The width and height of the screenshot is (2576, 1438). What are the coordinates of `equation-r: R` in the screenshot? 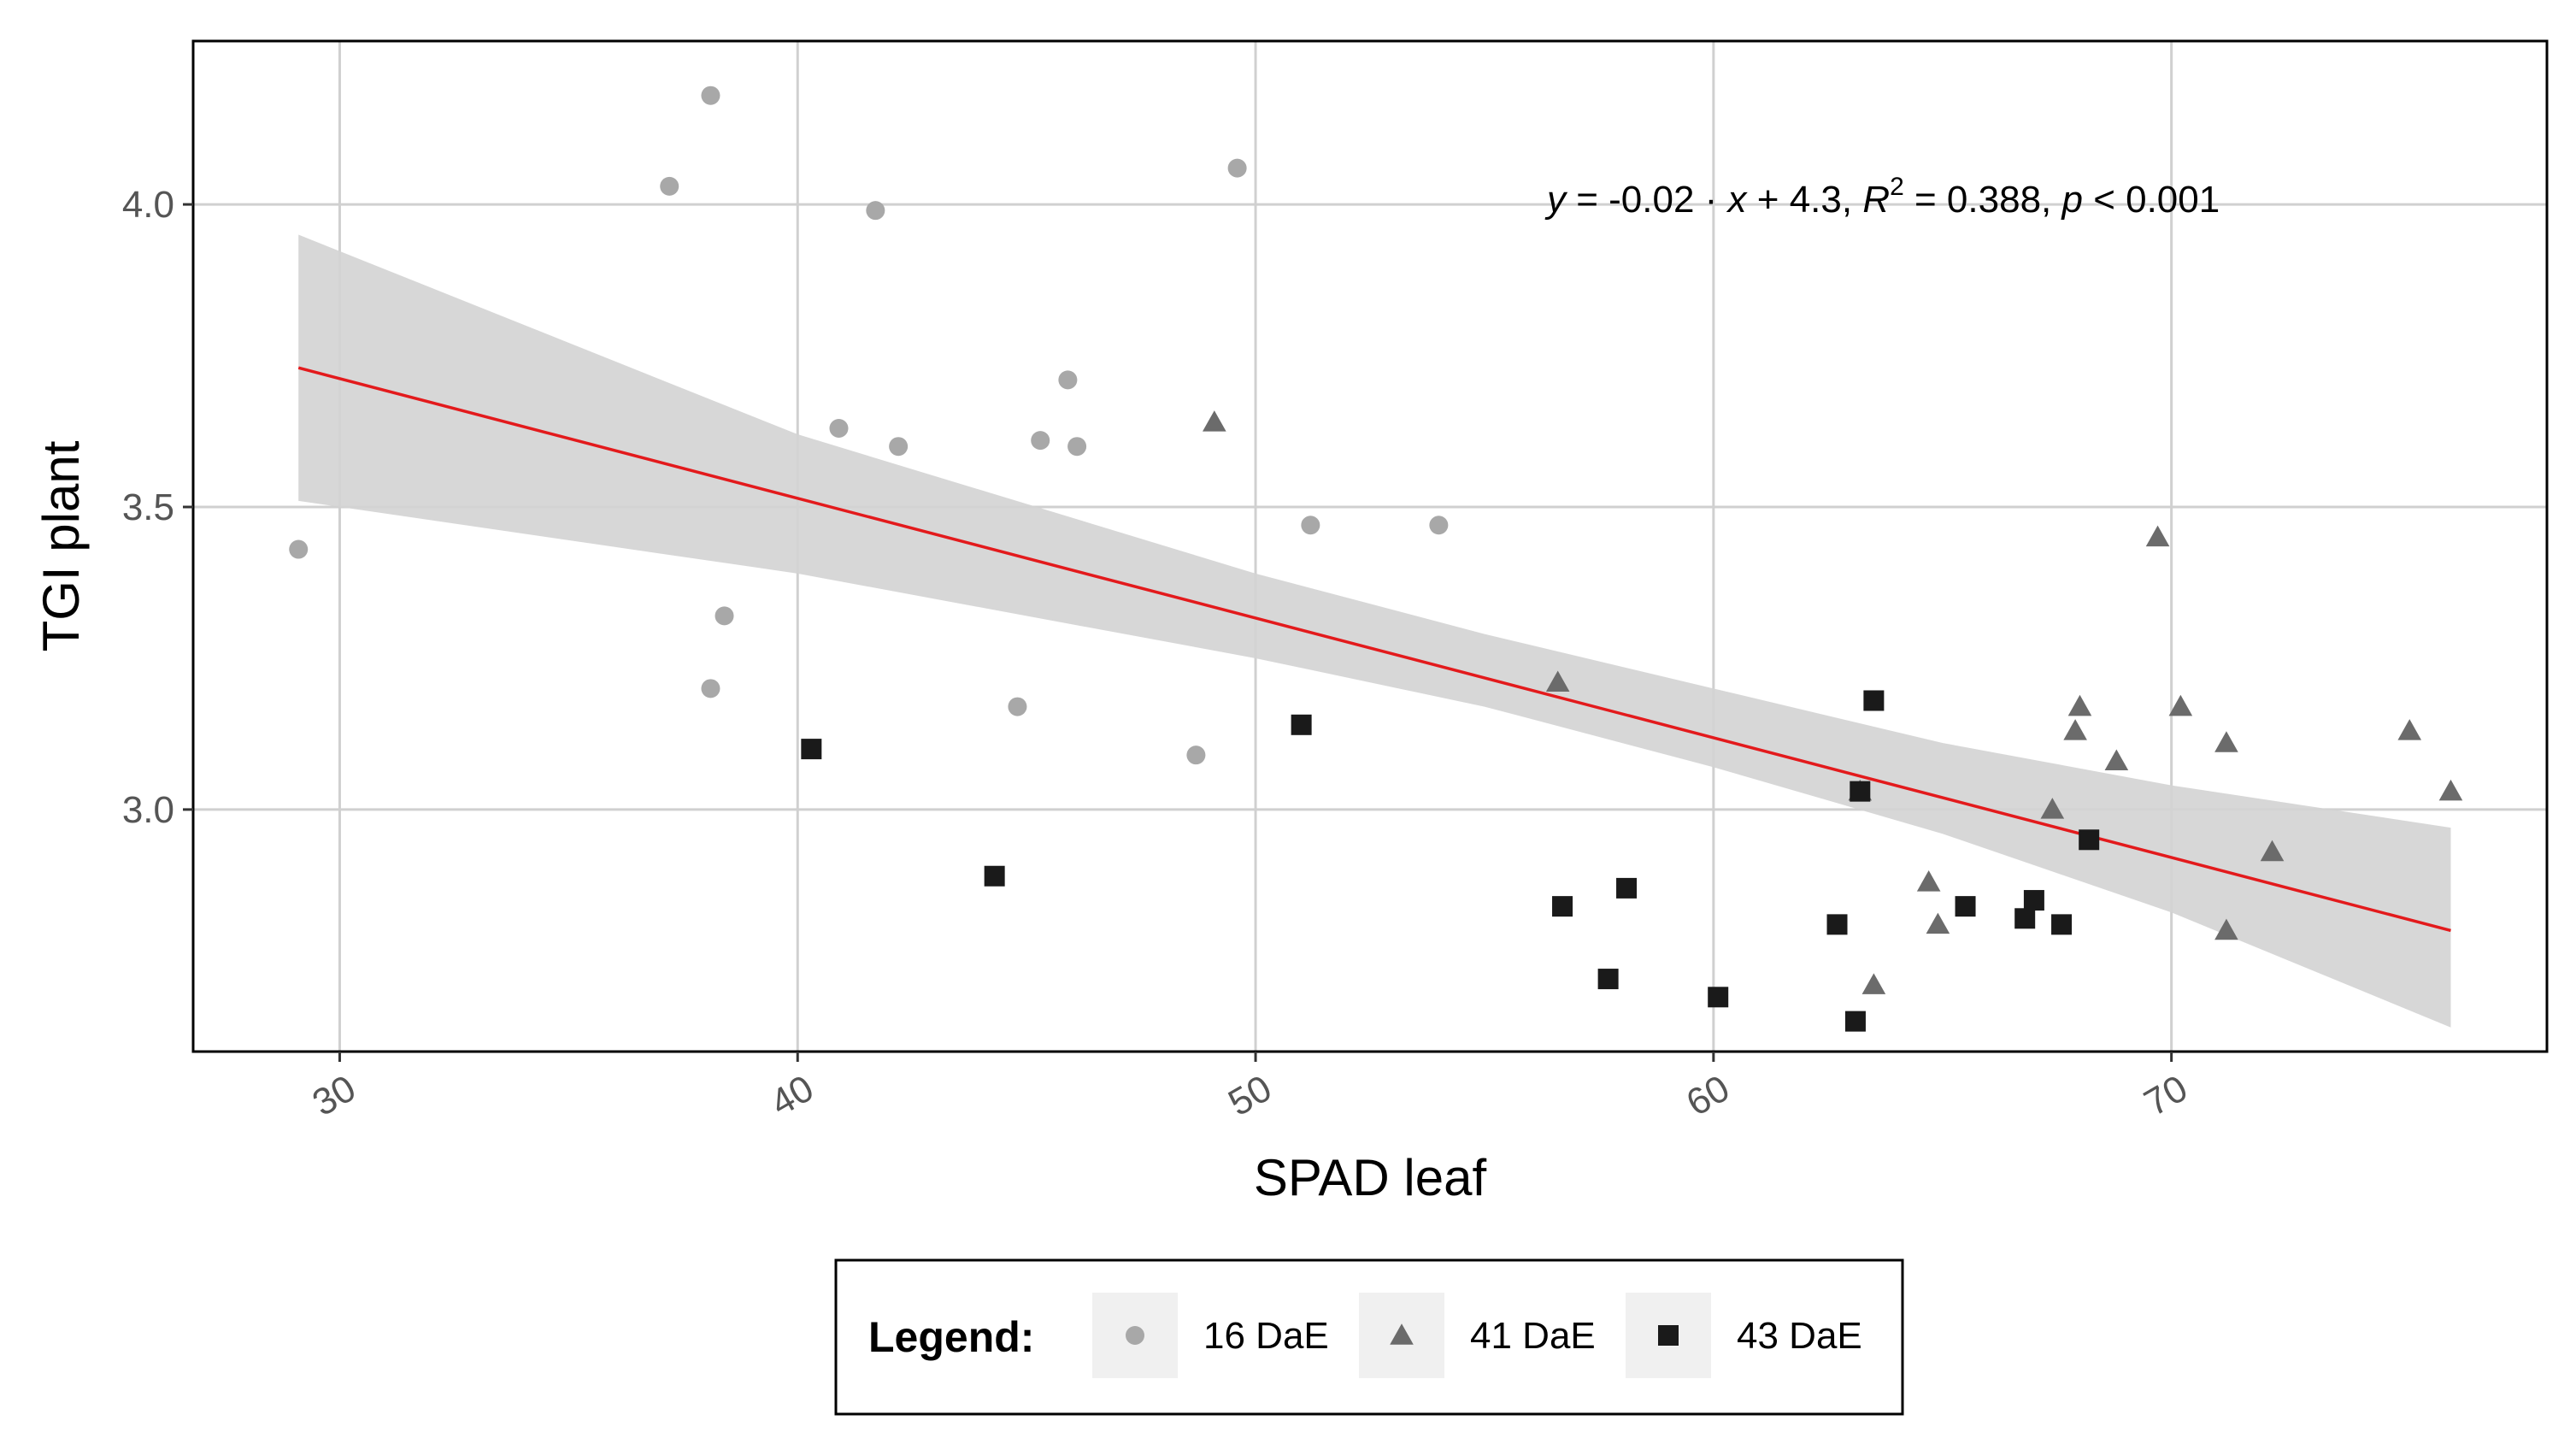 It's located at (1876, 200).